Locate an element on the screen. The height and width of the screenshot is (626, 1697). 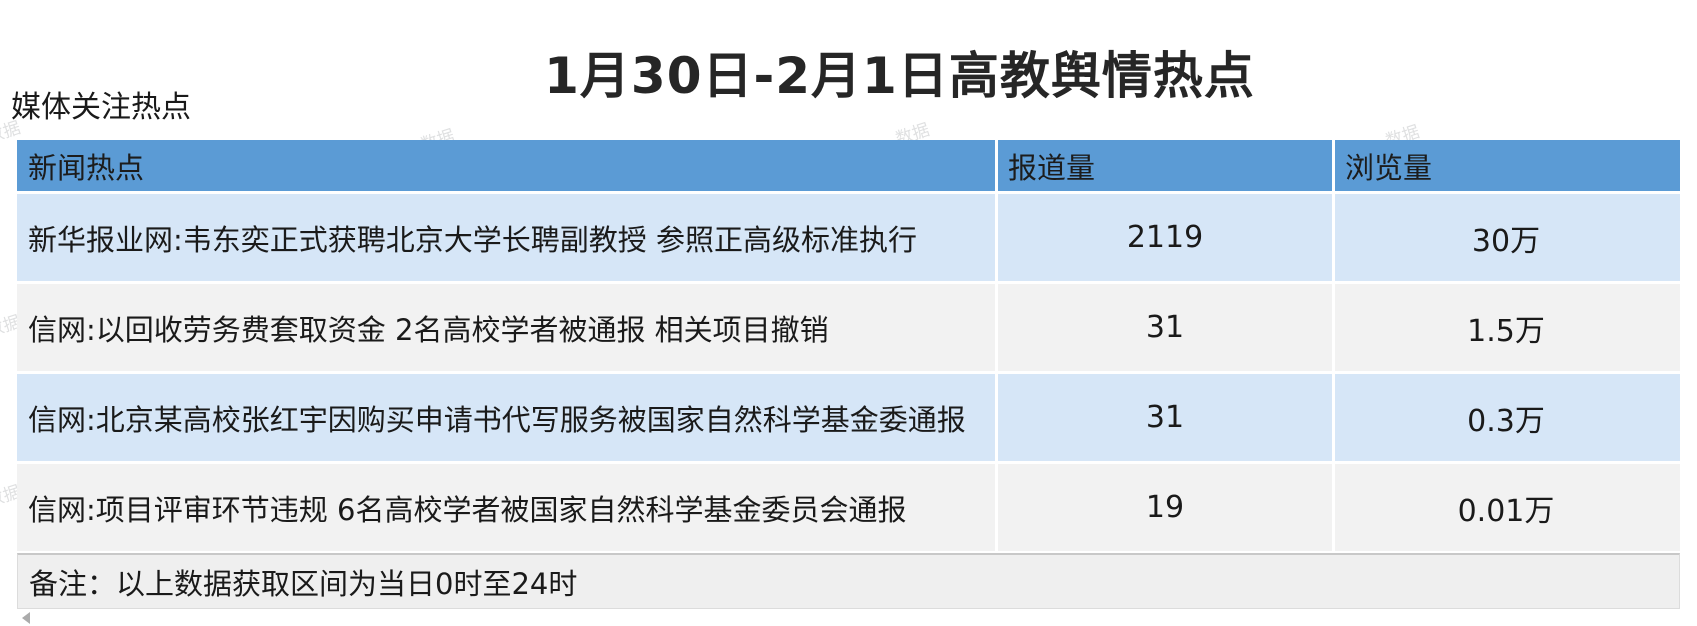
cell-views: 1.5万 is located at coordinates (1506, 331).